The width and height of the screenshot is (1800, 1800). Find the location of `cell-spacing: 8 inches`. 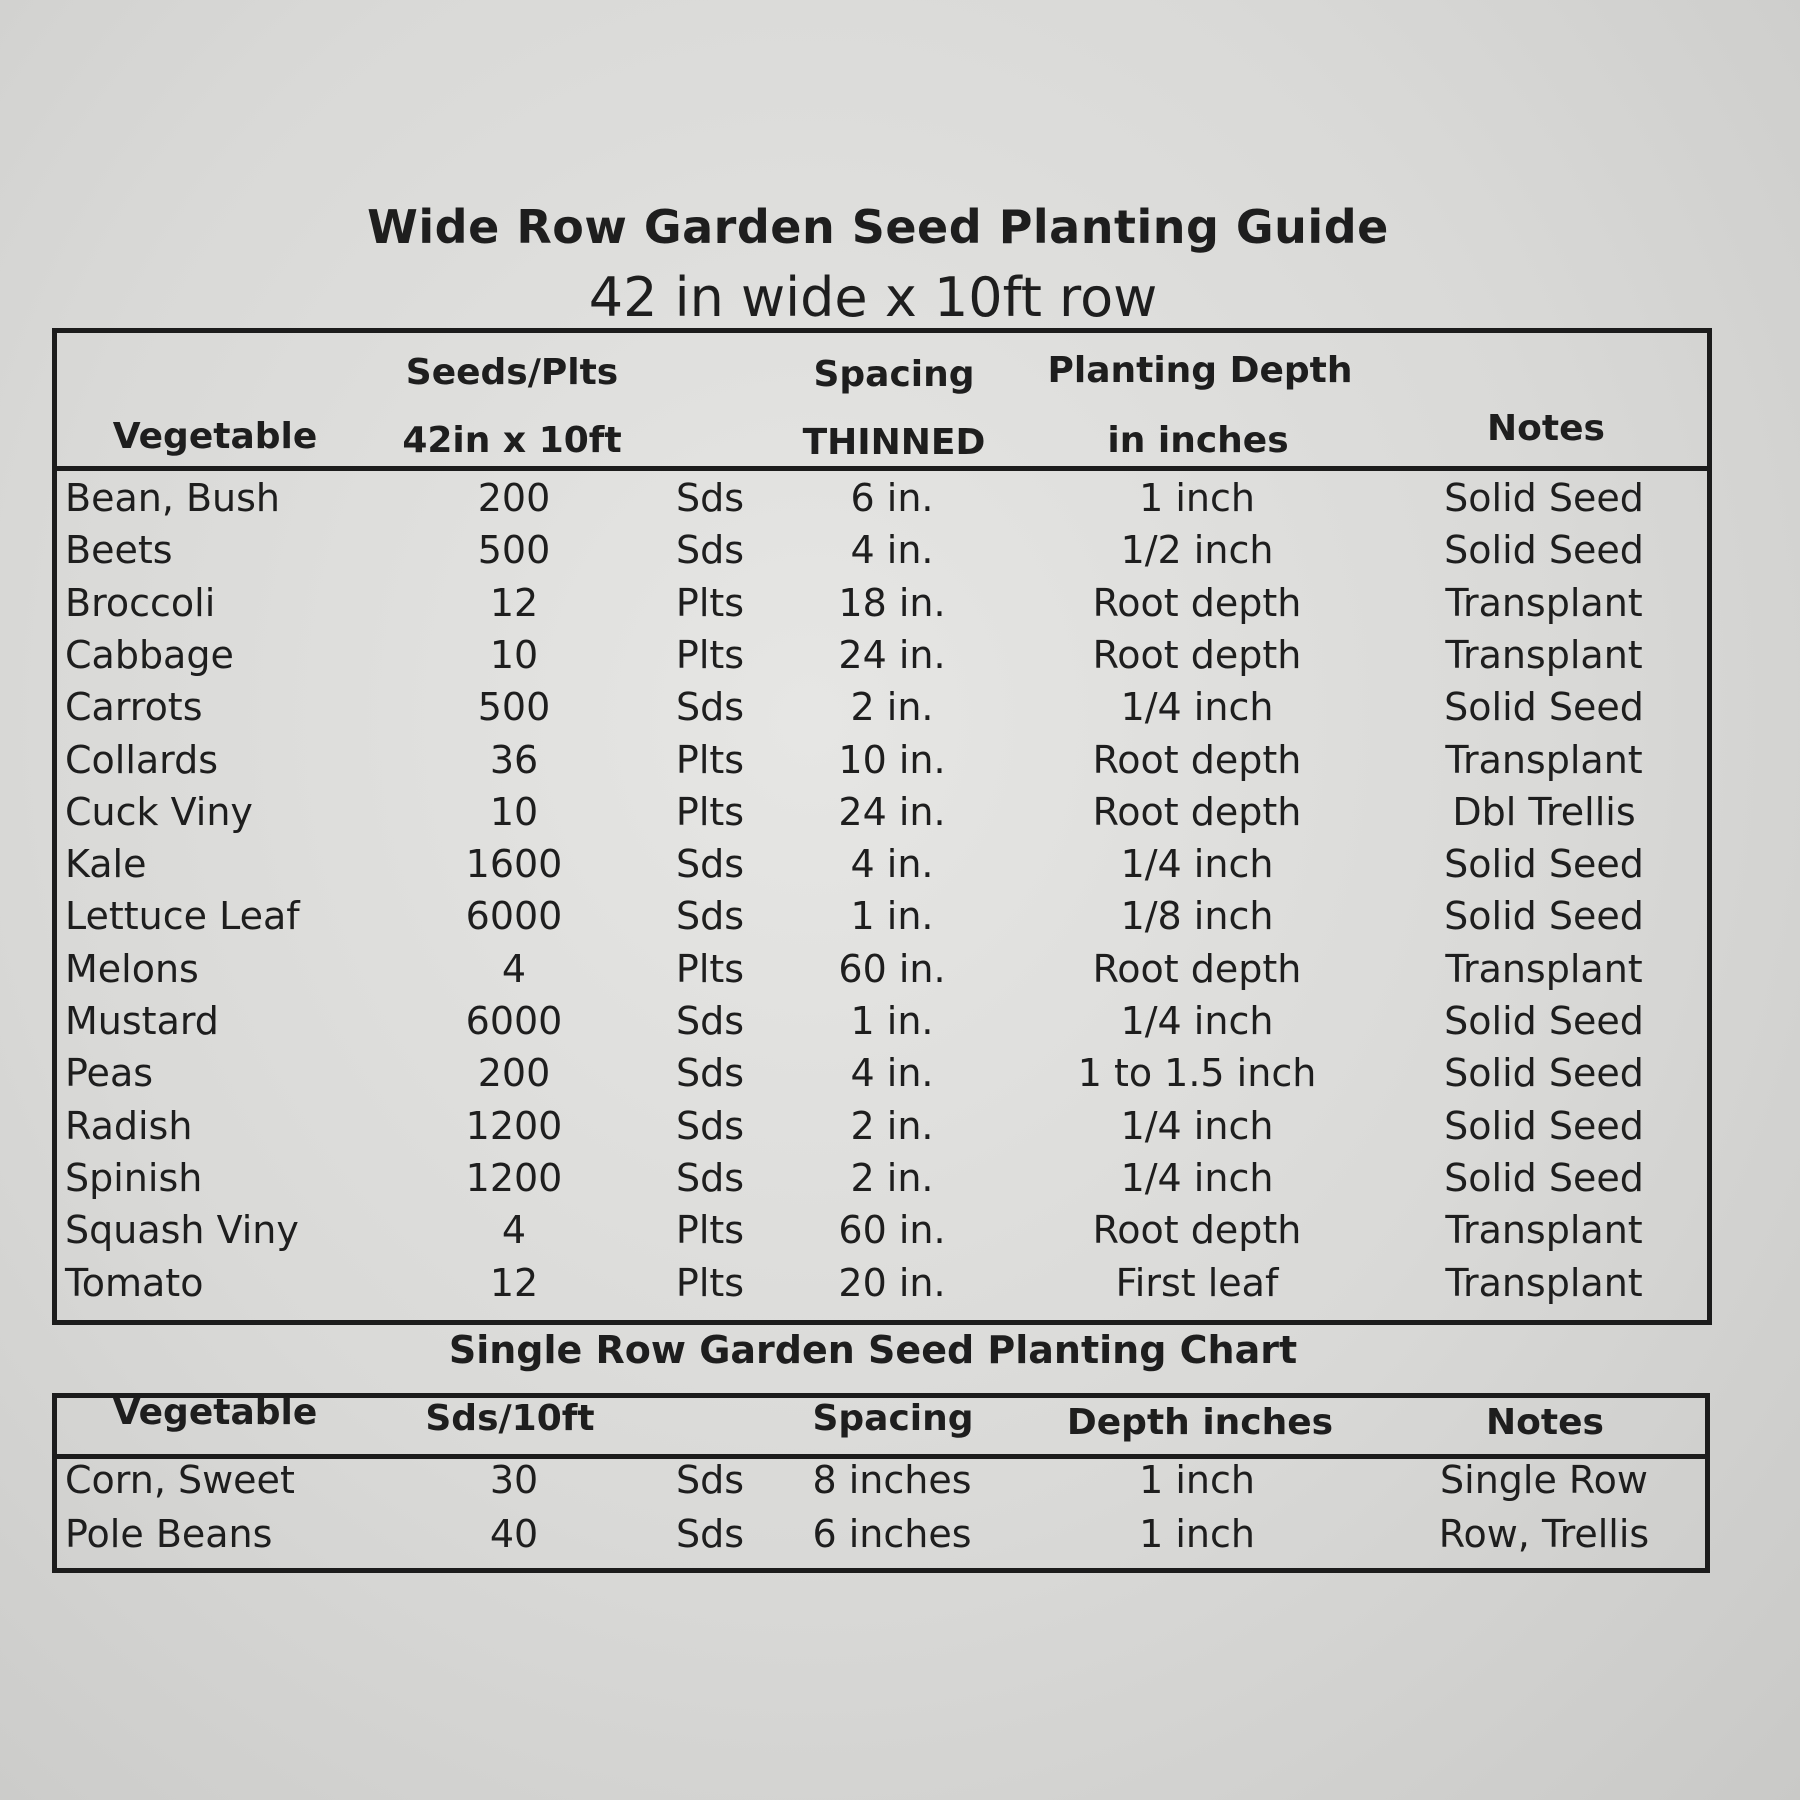

cell-spacing: 8 inches is located at coordinates (892, 1480).